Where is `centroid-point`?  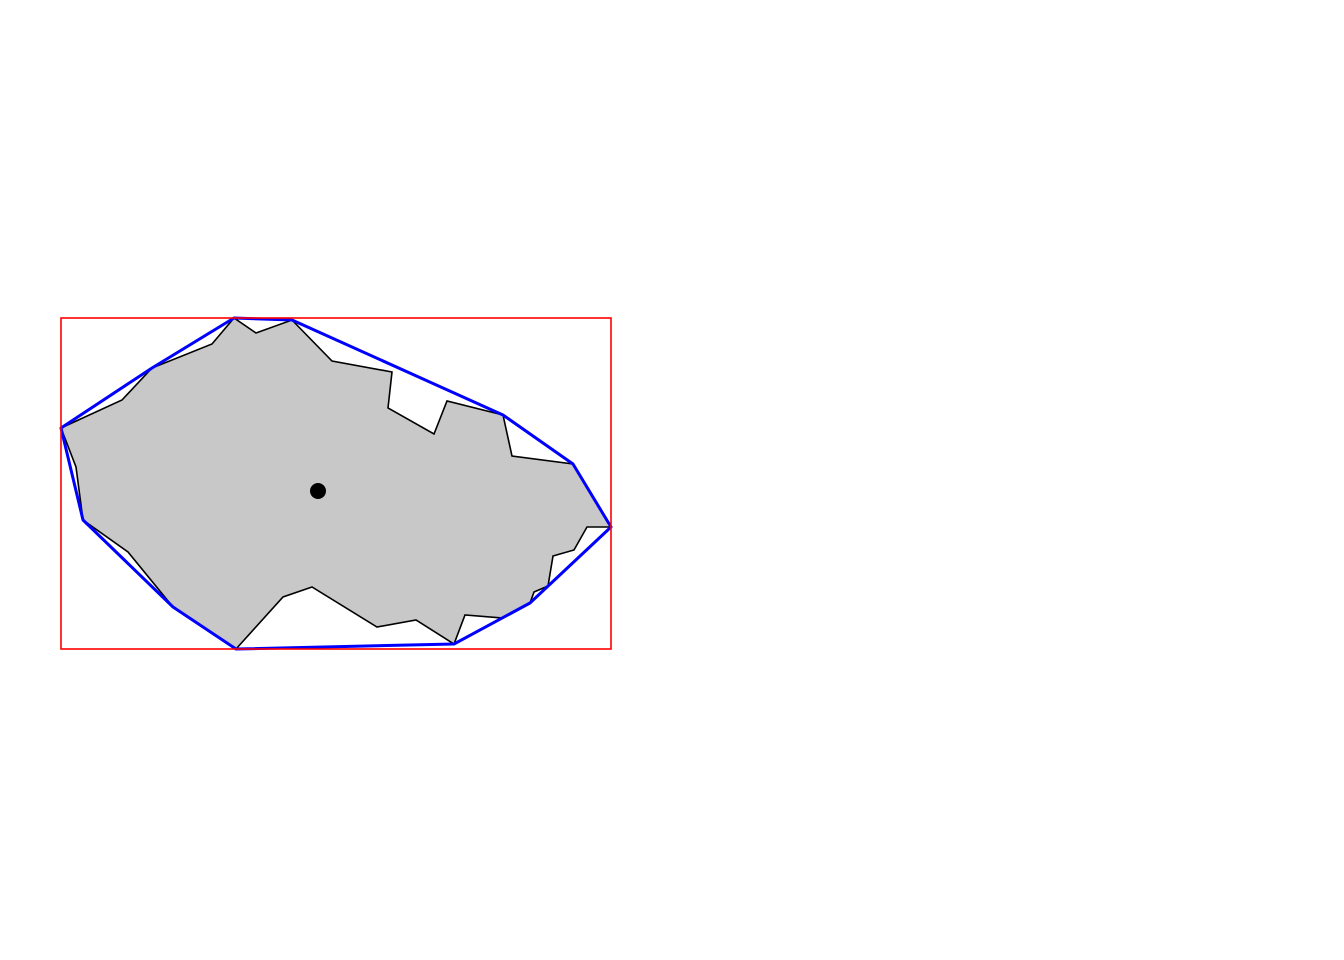 centroid-point is located at coordinates (318, 491).